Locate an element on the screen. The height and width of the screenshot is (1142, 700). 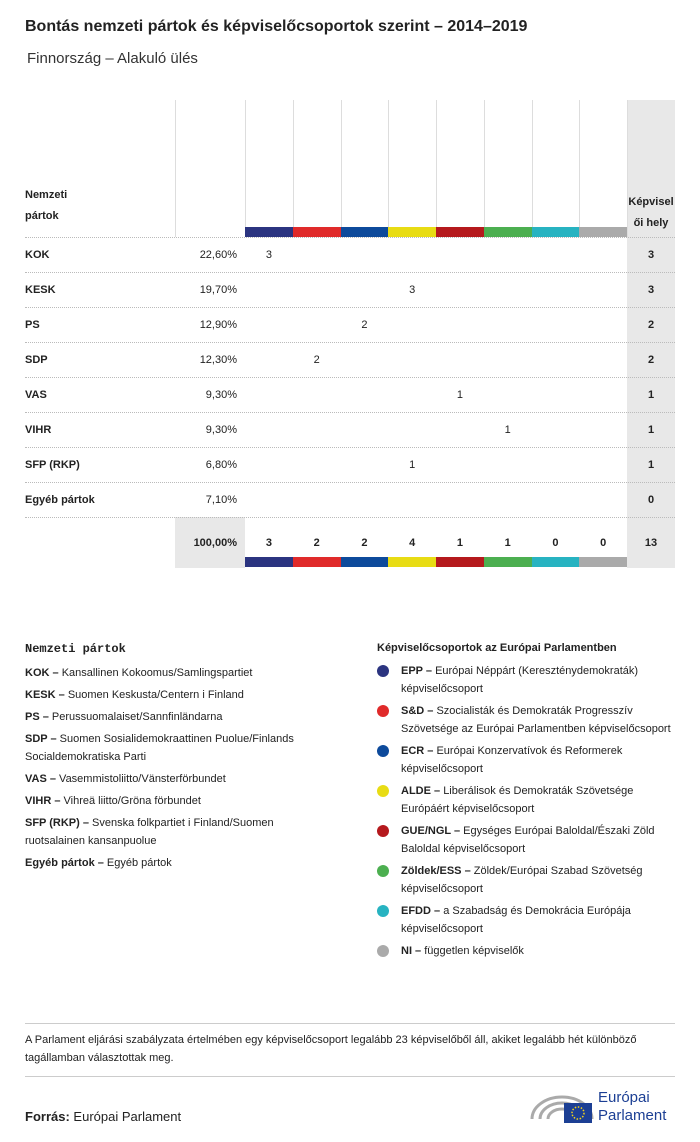
legend-abbr: PS – is located at coordinates (37, 717).